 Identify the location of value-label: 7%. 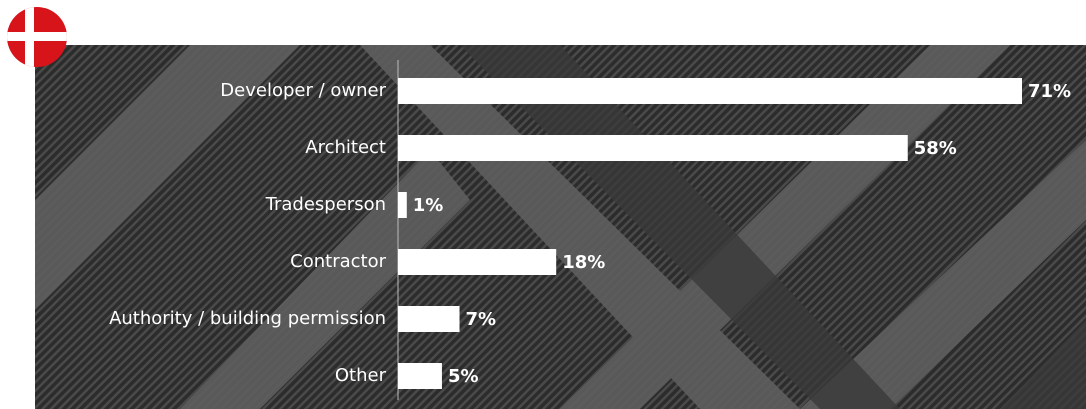
(481, 319).